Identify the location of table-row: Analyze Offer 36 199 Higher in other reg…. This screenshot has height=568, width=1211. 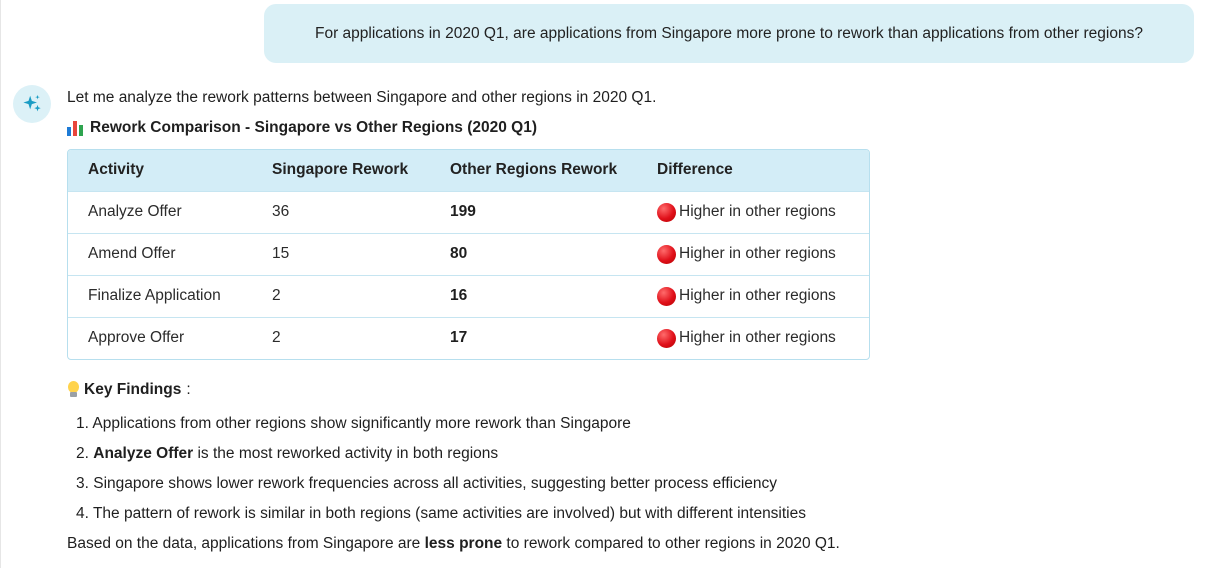
(468, 211).